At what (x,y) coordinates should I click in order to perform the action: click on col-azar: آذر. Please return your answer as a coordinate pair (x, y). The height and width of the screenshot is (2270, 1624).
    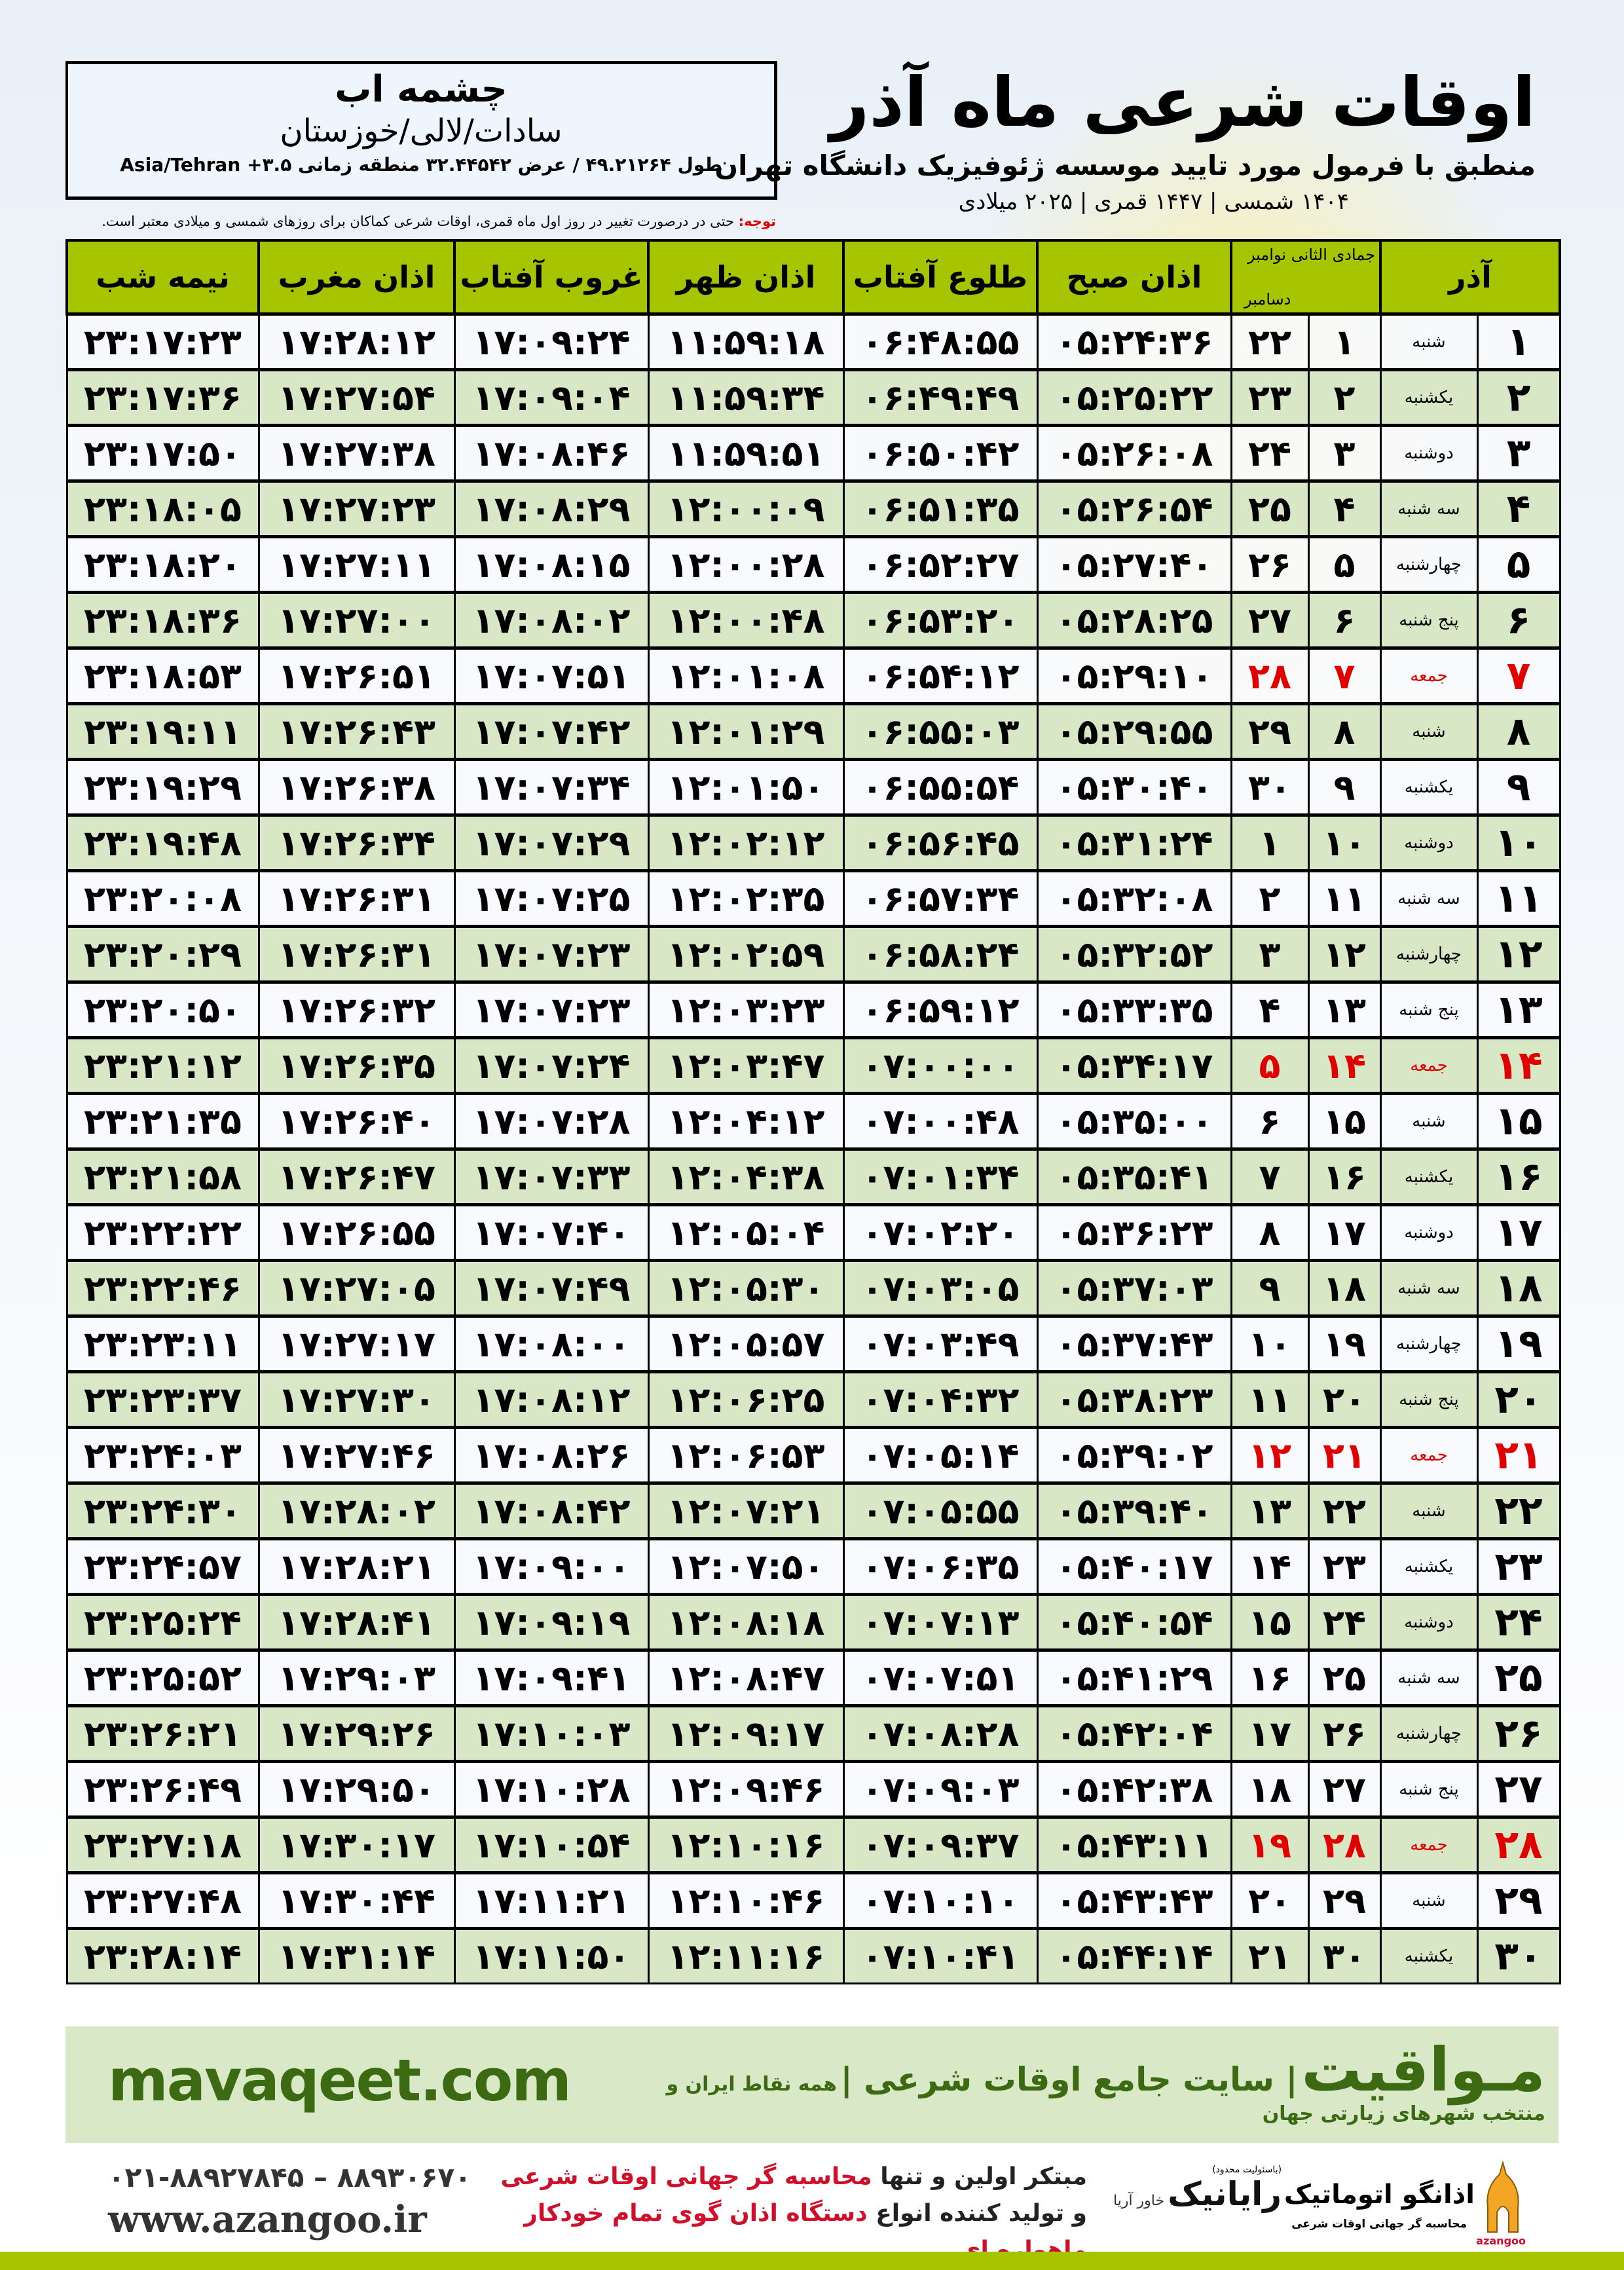
    Looking at the image, I should click on (1470, 277).